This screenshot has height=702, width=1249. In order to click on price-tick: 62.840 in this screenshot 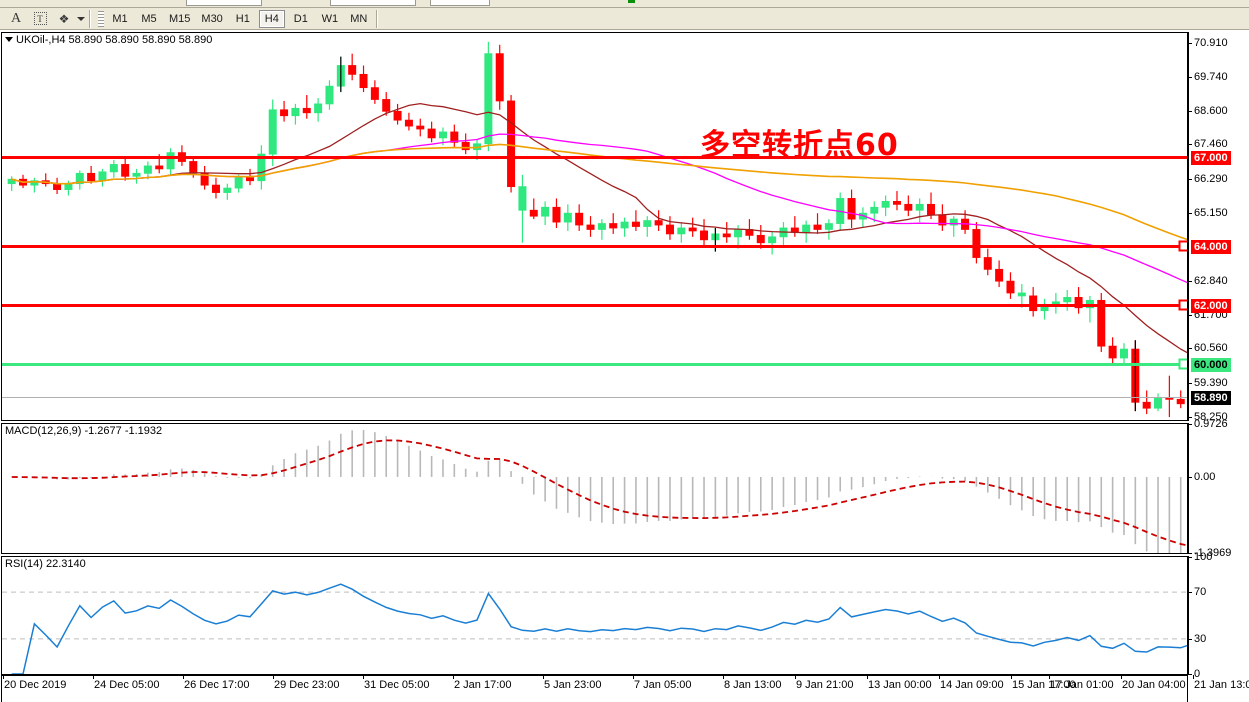, I will do `click(1208, 280)`.